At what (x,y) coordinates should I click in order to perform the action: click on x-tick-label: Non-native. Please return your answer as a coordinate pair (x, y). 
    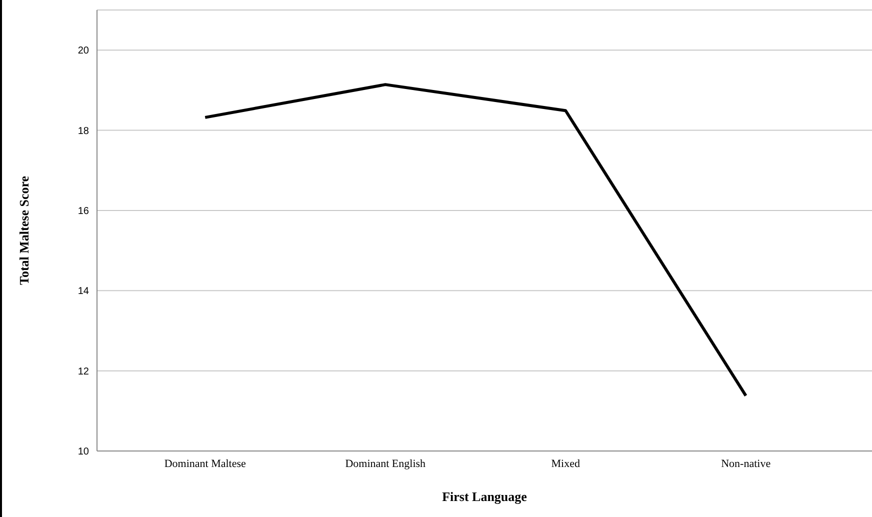
    Looking at the image, I should click on (746, 464).